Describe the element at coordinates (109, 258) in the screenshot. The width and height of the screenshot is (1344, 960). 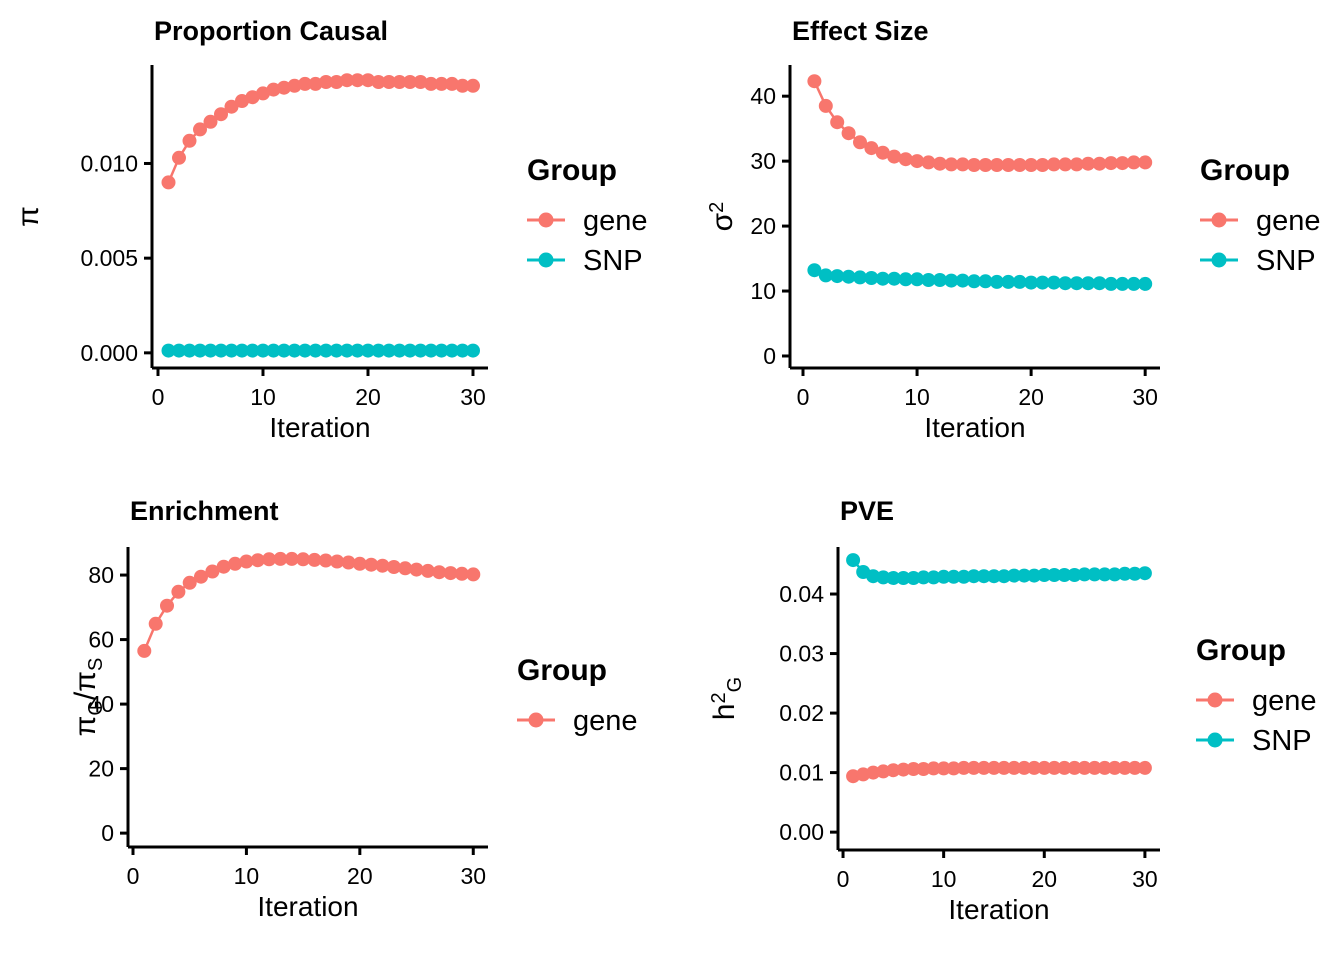
I see `y-tick-label: 0.005` at that location.